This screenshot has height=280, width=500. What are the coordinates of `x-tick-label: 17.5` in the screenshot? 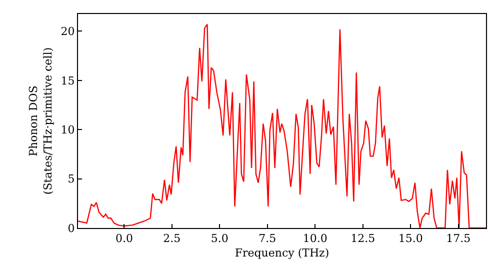 It's located at (458, 239).